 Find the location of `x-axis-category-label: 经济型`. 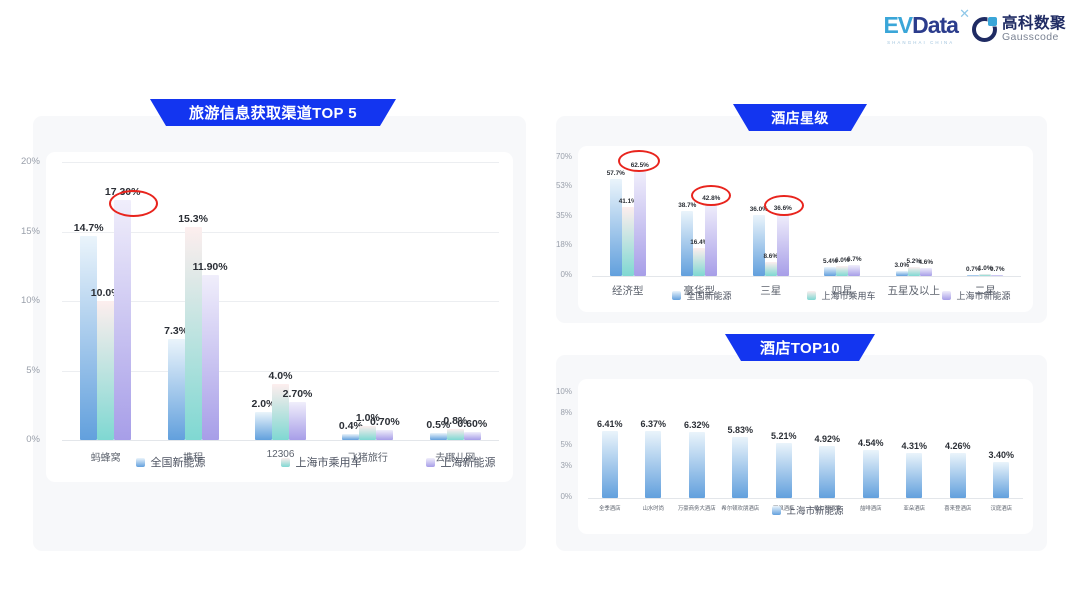

x-axis-category-label: 经济型 is located at coordinates (628, 291).